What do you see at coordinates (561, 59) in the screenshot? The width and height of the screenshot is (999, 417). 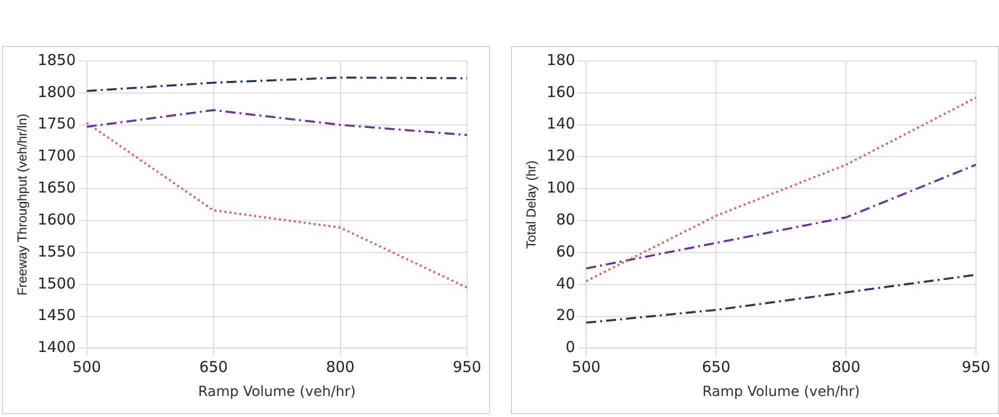 I see `y-tick-label: 180` at bounding box center [561, 59].